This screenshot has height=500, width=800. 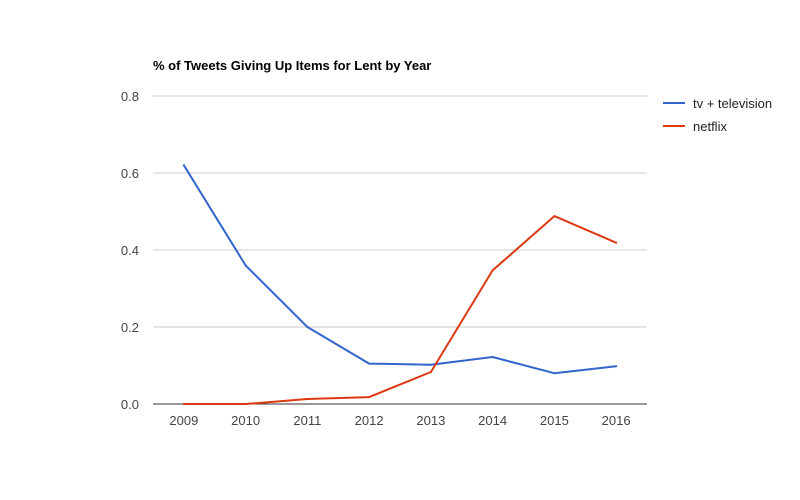 I want to click on x-axis-ticks: 2009 2010 2011 2012 2013 2014 2015 2016, so click(x=399, y=420).